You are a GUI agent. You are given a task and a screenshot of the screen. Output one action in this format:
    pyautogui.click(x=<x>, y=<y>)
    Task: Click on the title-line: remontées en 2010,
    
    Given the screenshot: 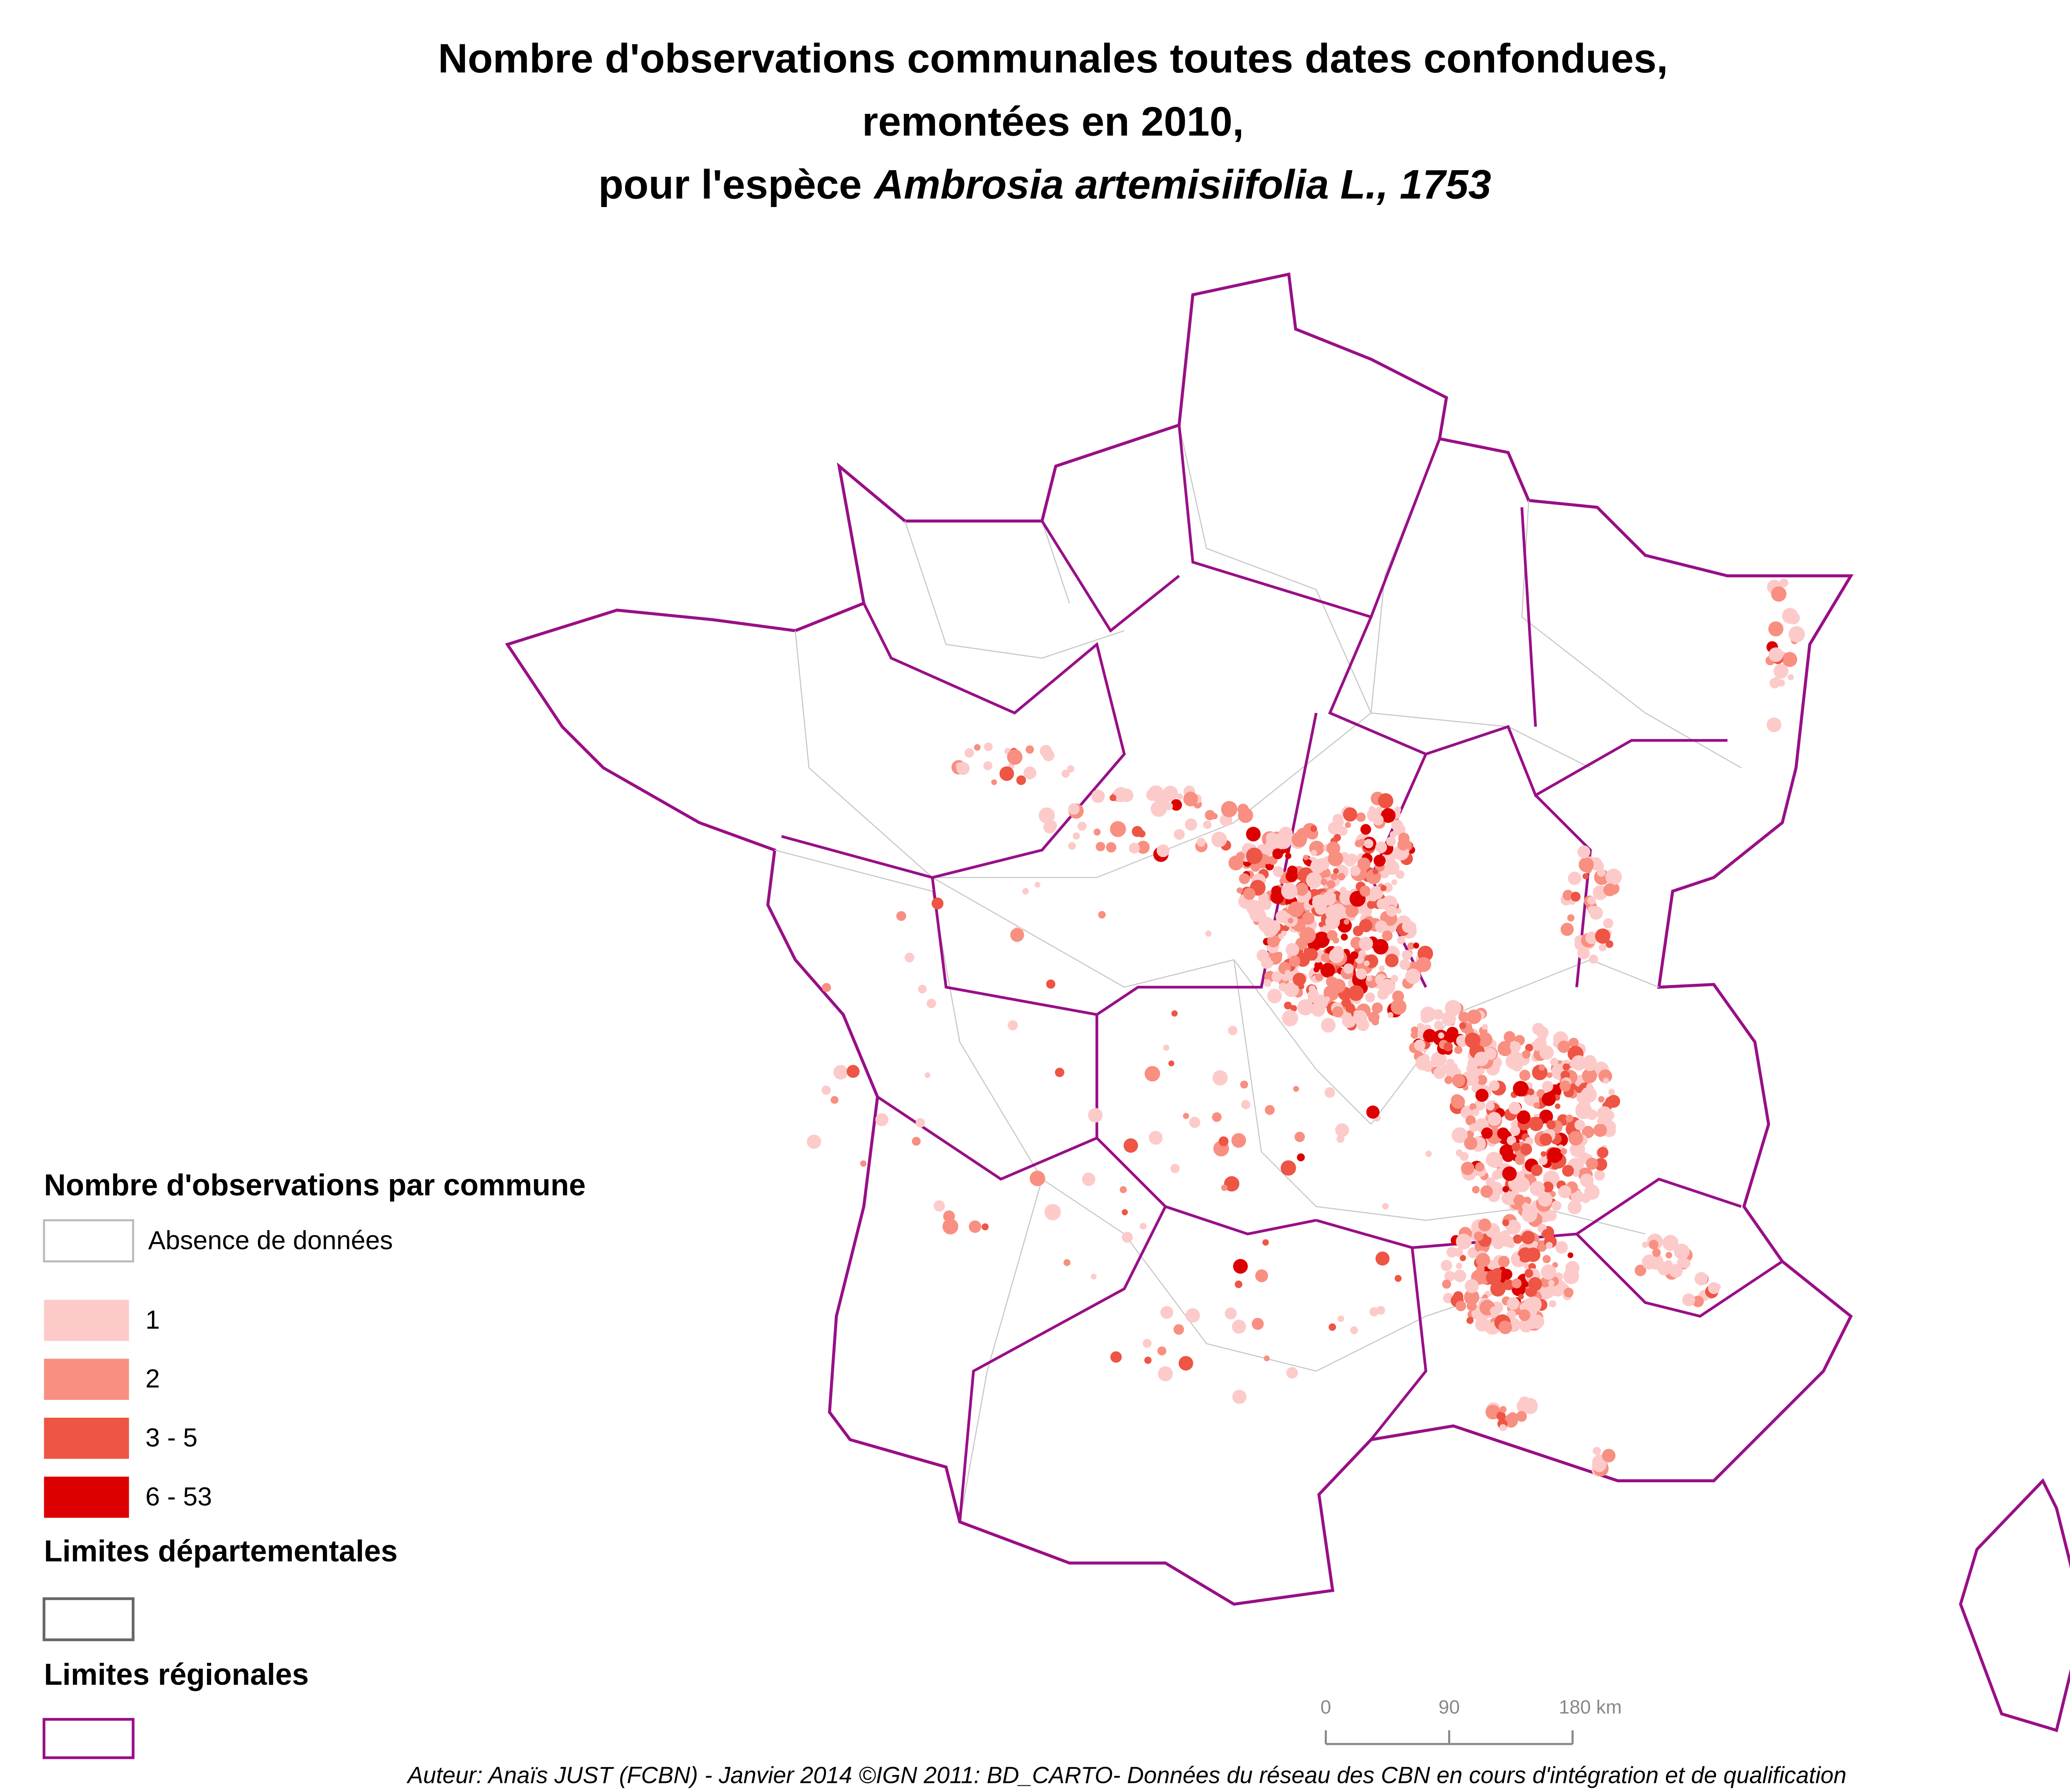 What is the action you would take?
    pyautogui.click(x=1053, y=122)
    